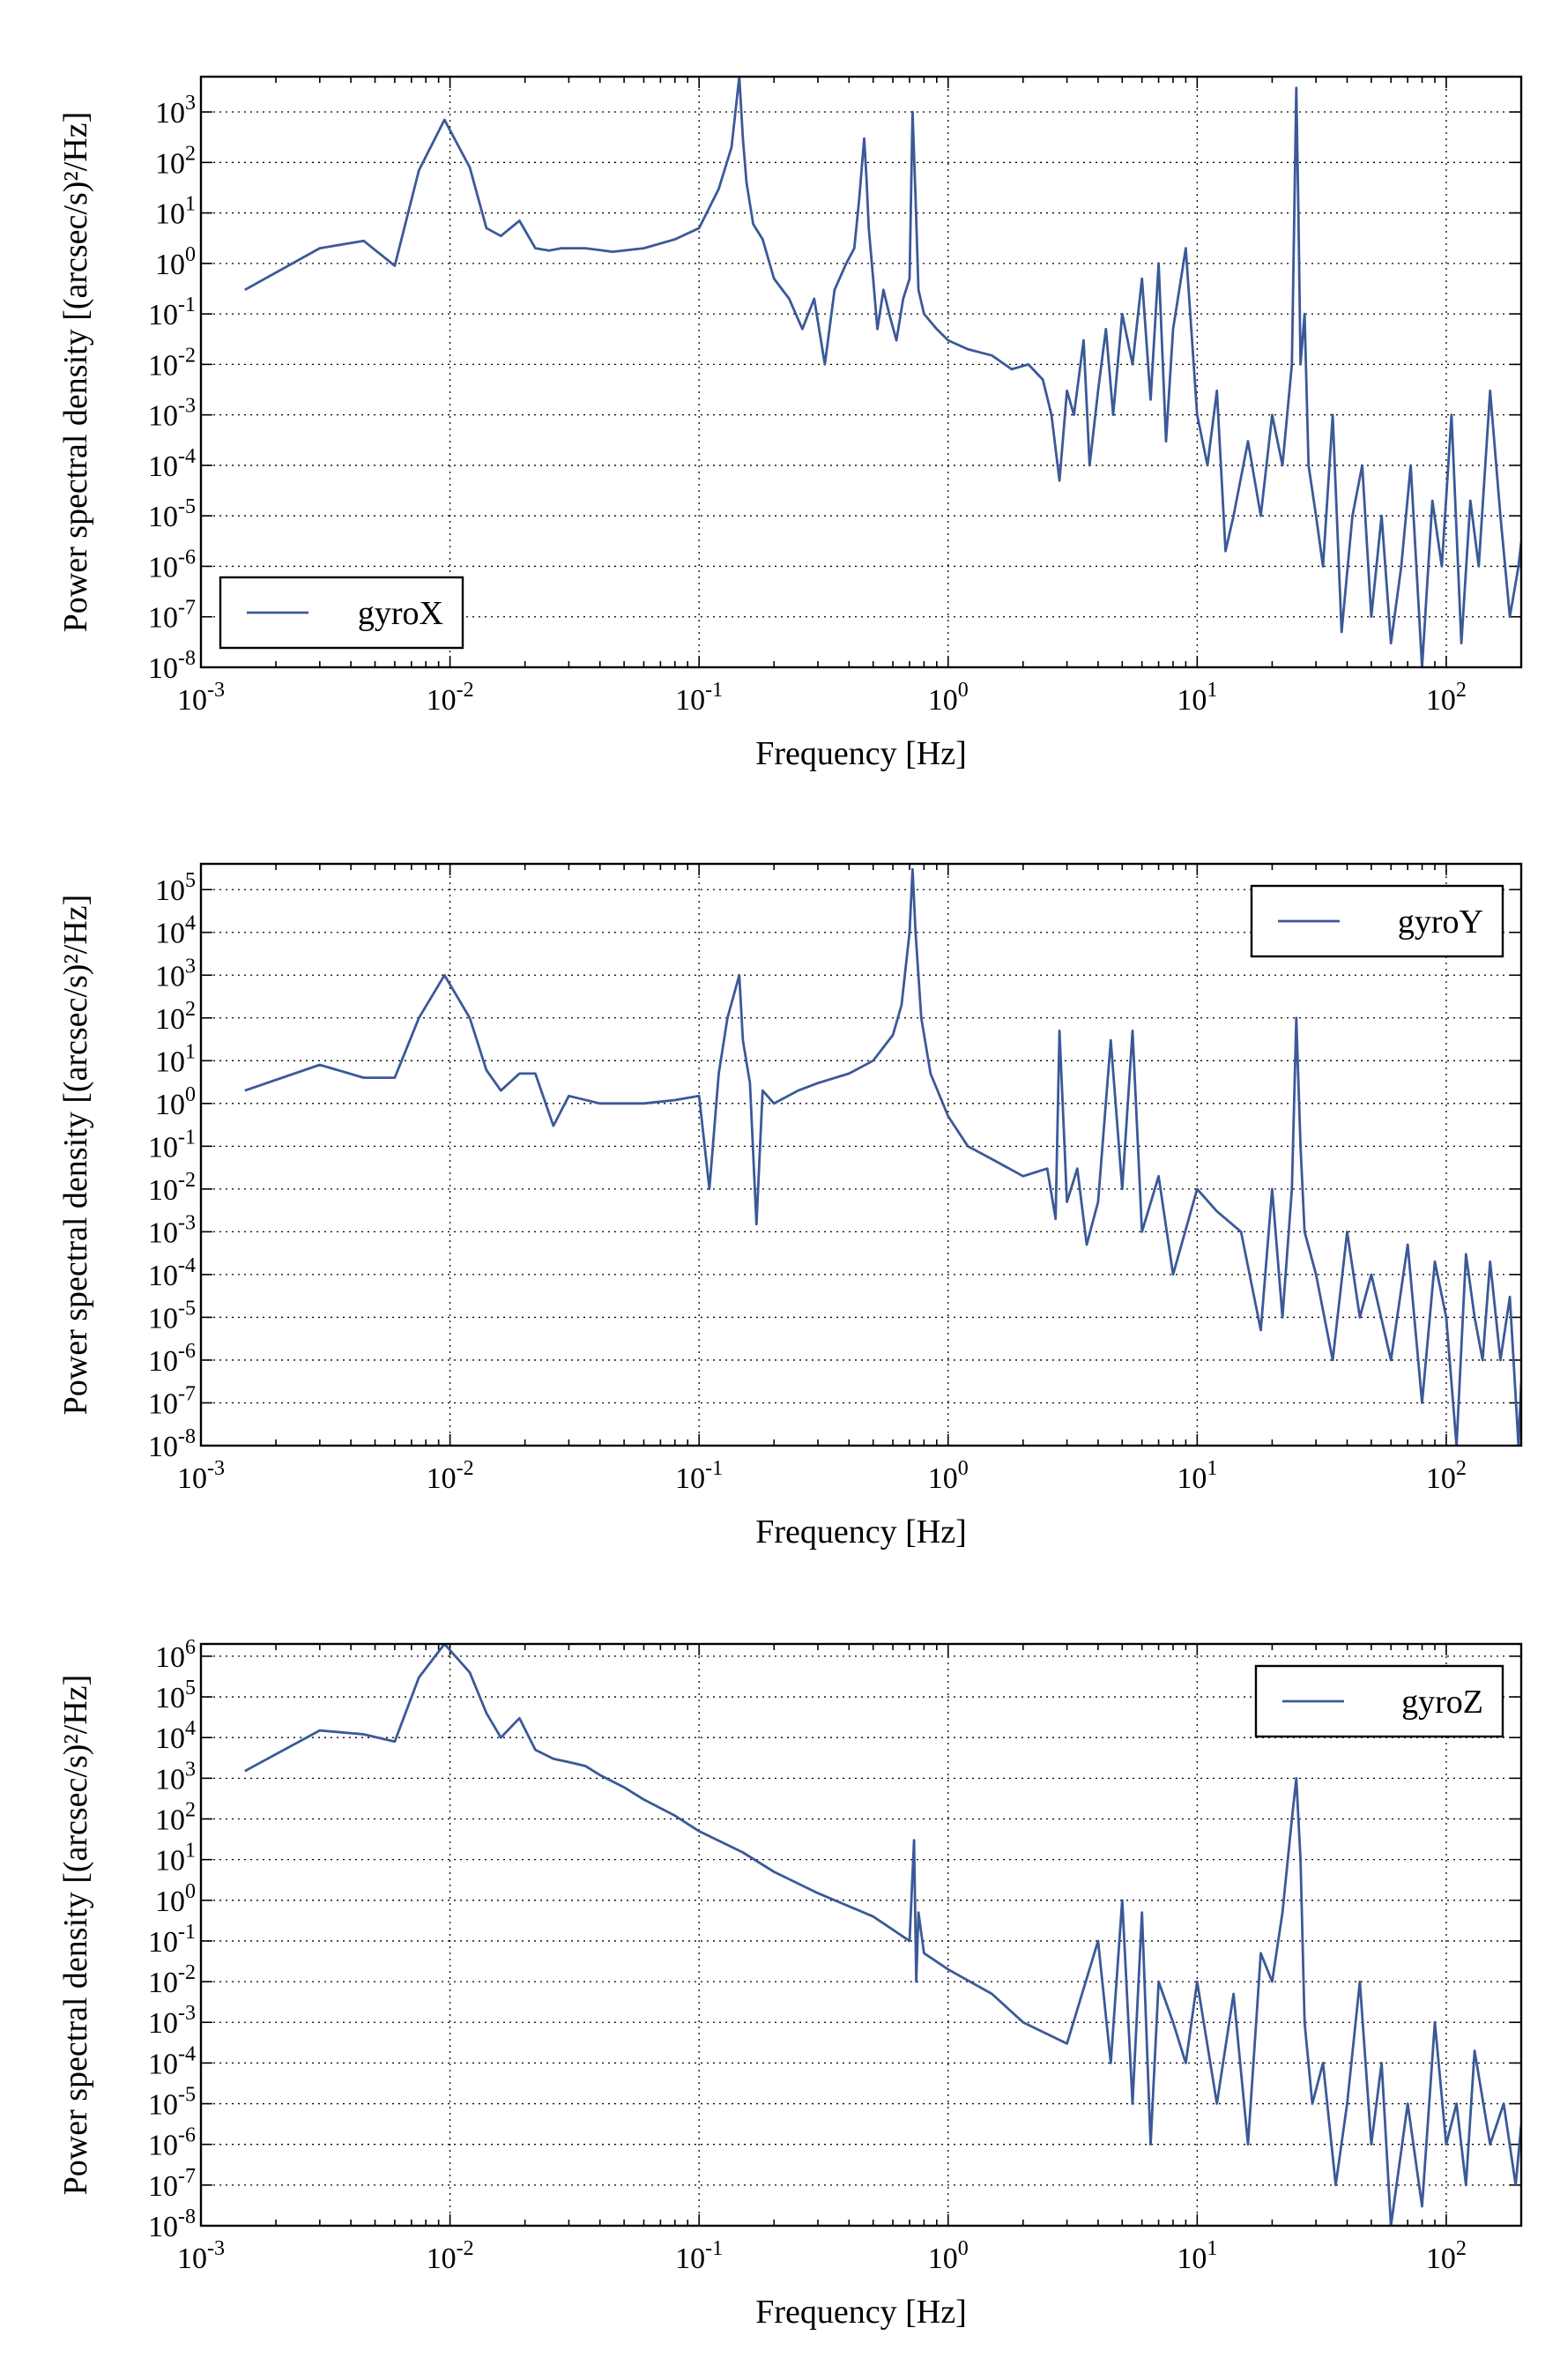 This screenshot has height=2380, width=1560. Describe the element at coordinates (699, 1476) in the screenshot. I see `x-tick-label: 10⁻¹` at that location.